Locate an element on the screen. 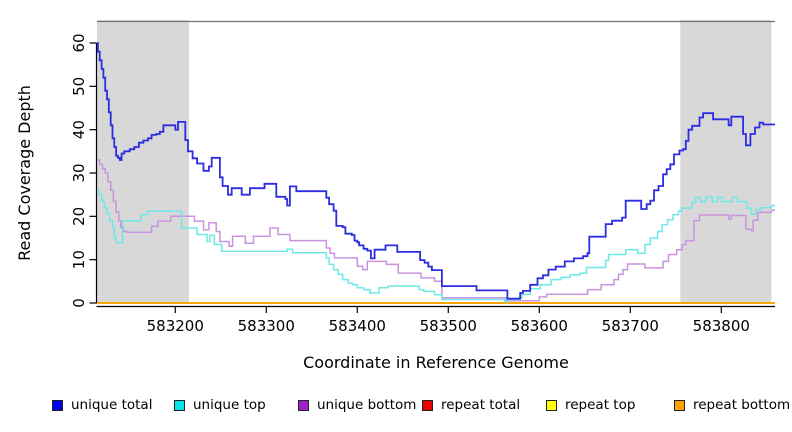  x-tick-label: 583500 is located at coordinates (448, 326).